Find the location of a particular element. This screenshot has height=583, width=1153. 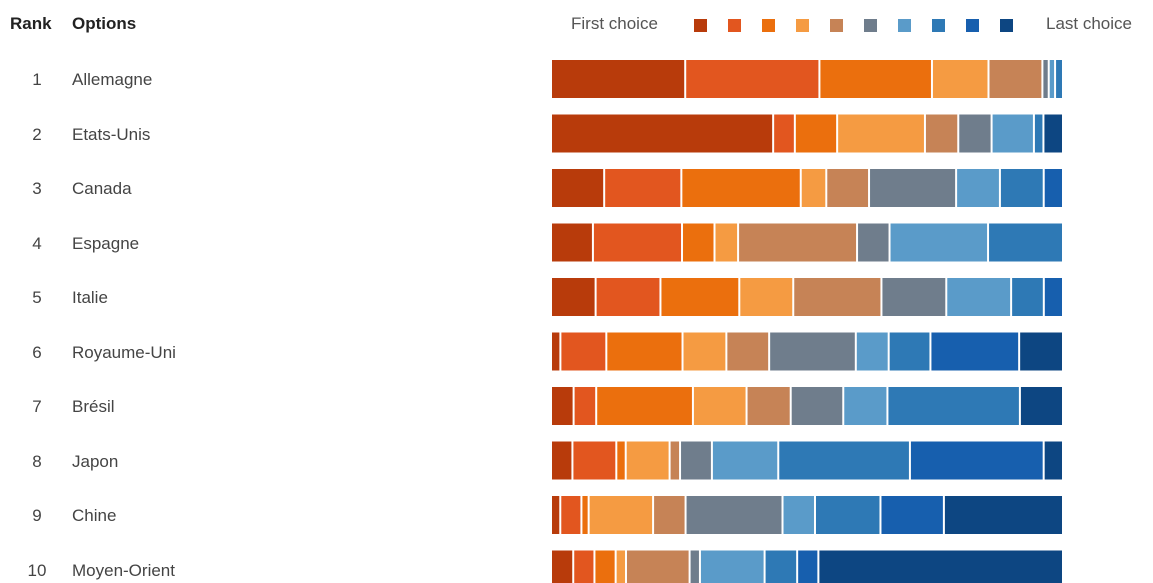

bar-segment-row3-choice4 is located at coordinates (813, 188).